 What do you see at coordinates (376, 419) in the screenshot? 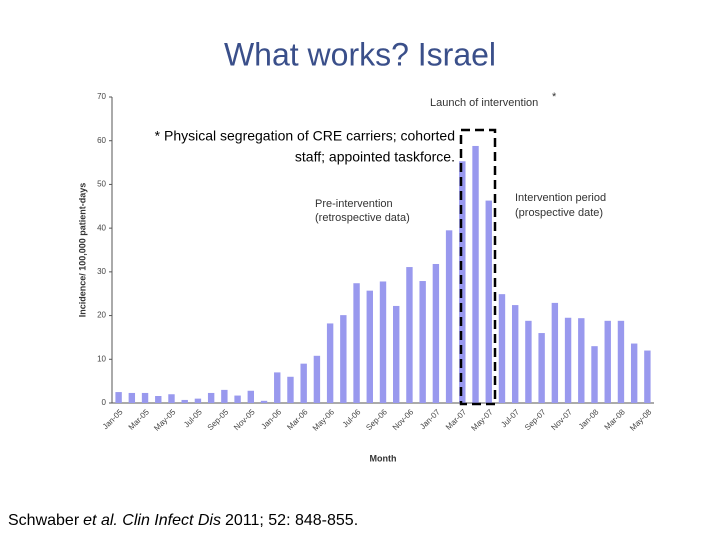
I see `x-tick-label: Sep-06` at bounding box center [376, 419].